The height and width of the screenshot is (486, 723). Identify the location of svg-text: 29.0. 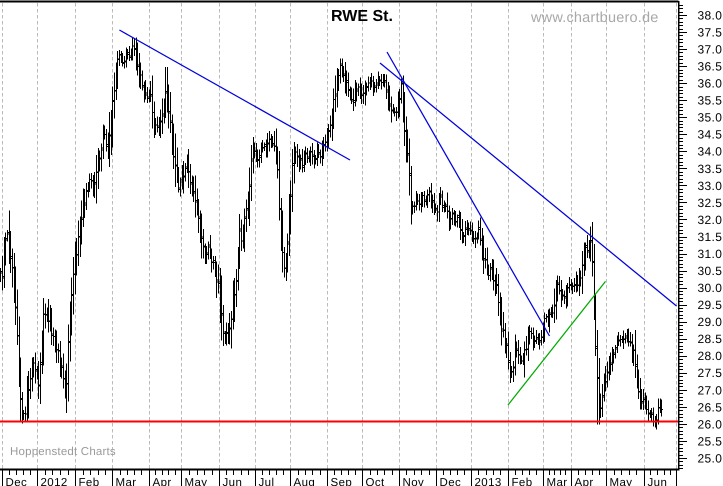
(710, 322).